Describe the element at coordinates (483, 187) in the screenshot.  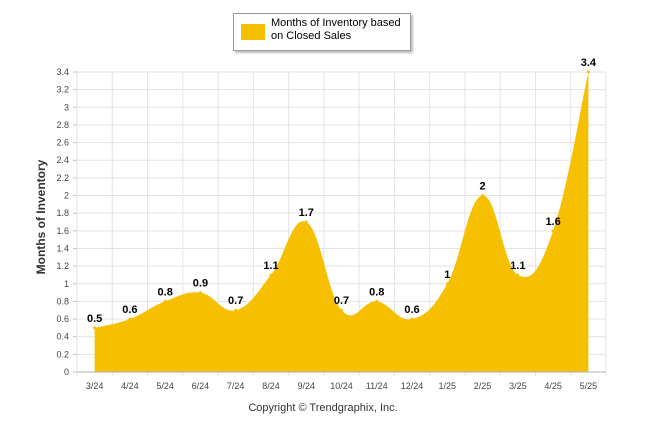
I see `data-label: 2` at that location.